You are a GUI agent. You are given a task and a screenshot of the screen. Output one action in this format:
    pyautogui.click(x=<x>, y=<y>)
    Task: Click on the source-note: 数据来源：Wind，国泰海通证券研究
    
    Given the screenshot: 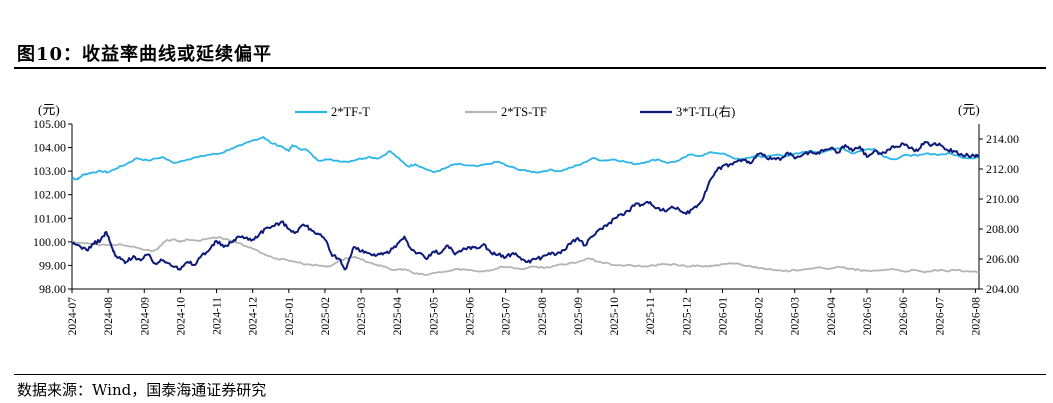 What is the action you would take?
    pyautogui.click(x=142, y=390)
    